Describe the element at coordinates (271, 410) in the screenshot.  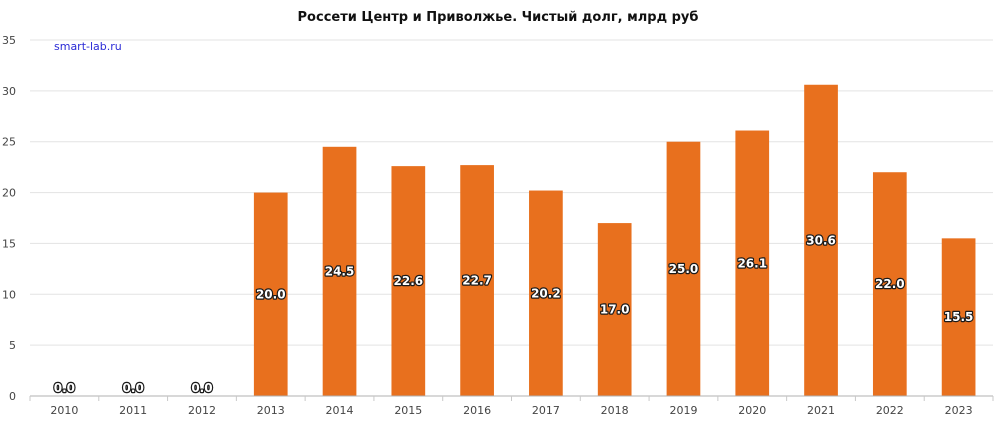
I see `x-tick-label-2013: 2013` at that location.